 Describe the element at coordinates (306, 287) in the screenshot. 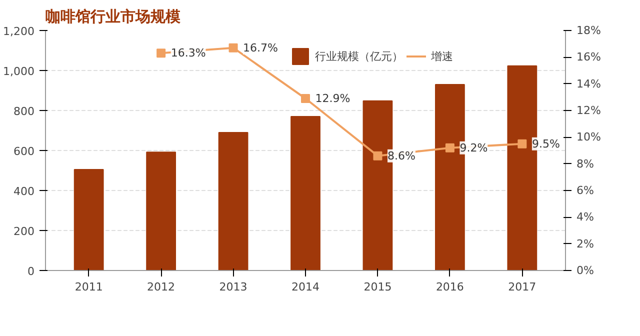

I see `x-tick-label: 2014` at that location.